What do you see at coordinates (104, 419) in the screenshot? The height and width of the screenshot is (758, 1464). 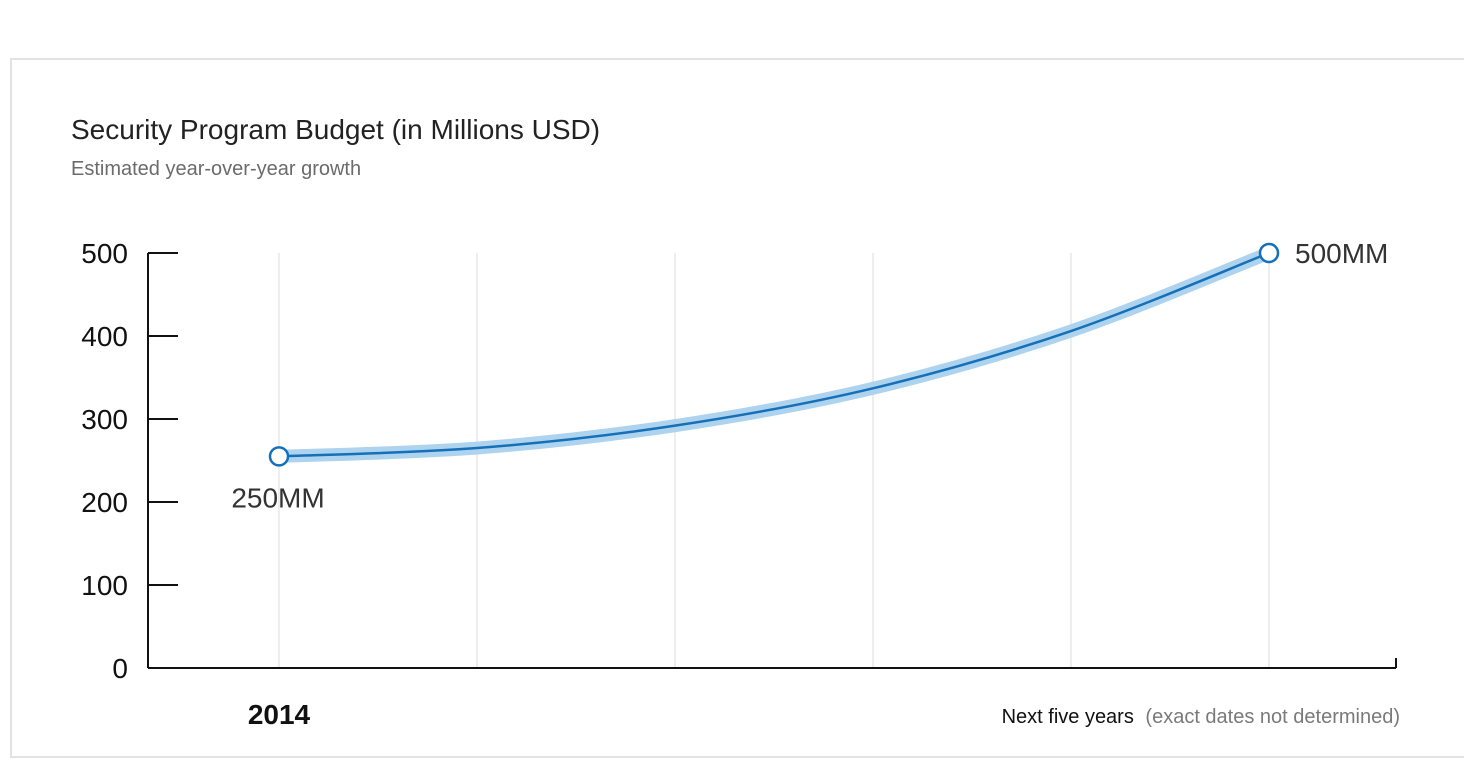 I see `y-tick-label: 300` at bounding box center [104, 419].